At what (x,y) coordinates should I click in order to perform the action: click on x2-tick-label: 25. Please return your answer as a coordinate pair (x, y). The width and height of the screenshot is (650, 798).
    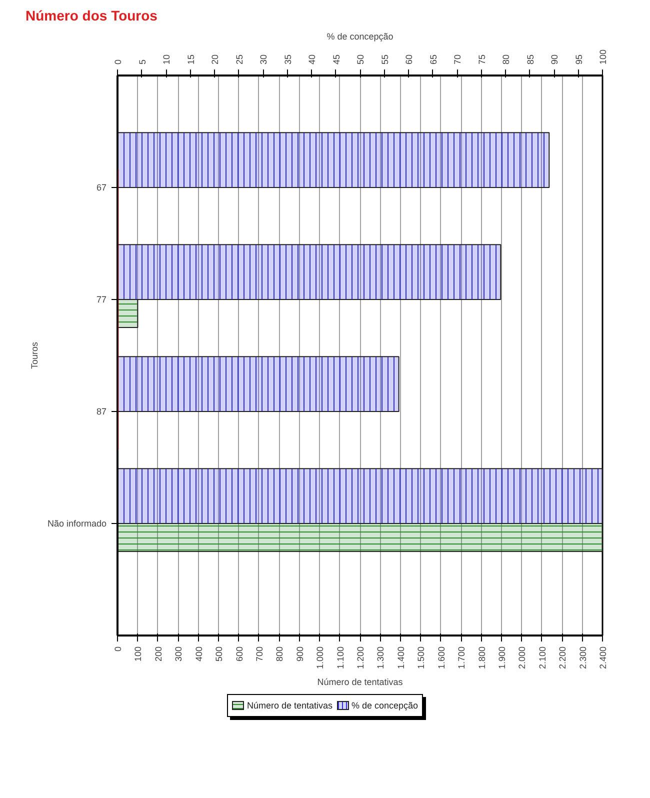
    Looking at the image, I should click on (239, 59).